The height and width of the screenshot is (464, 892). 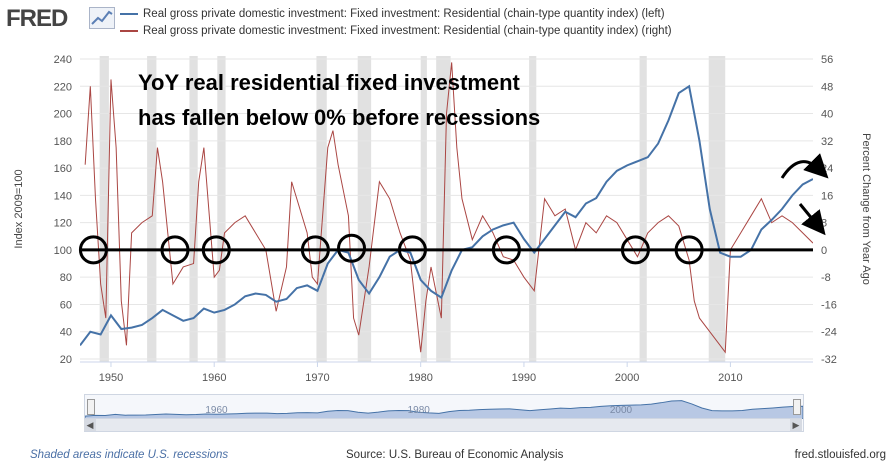 What do you see at coordinates (621, 410) in the screenshot?
I see `navigator-tick-label: 2000` at bounding box center [621, 410].